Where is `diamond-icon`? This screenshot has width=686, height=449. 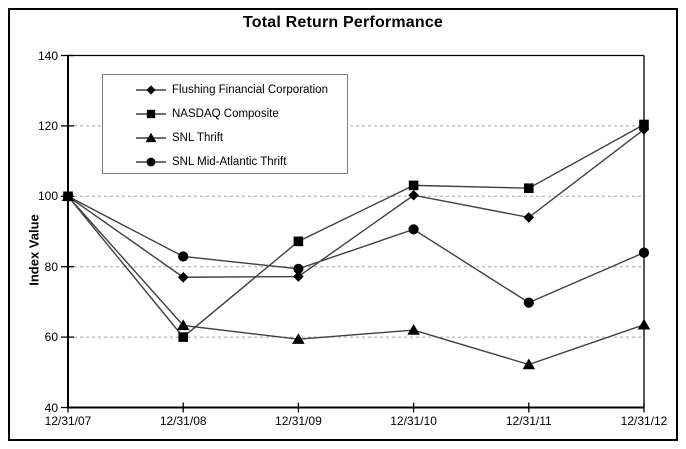
diamond-icon is located at coordinates (151, 90).